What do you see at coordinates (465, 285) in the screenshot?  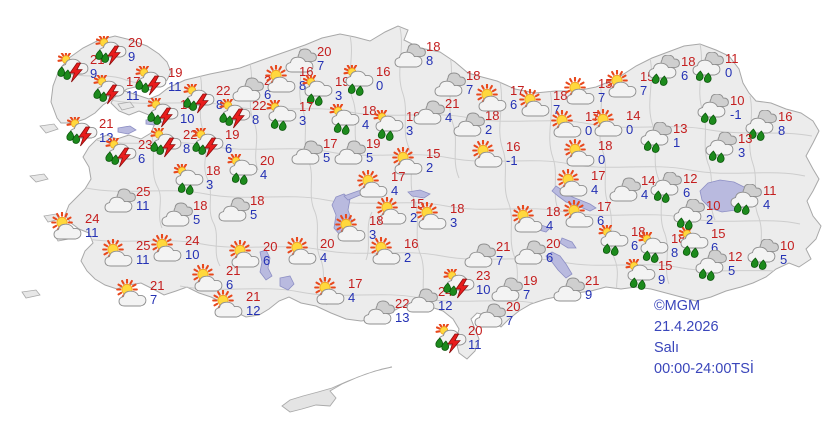 I see `weather-station: 23 10` at bounding box center [465, 285].